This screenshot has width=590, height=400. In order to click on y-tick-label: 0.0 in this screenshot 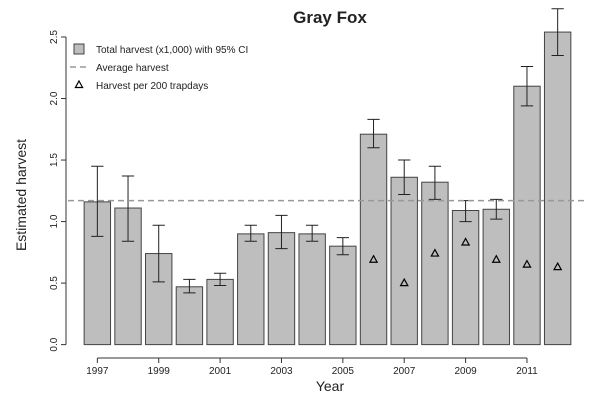, I will do `click(54, 344)`.